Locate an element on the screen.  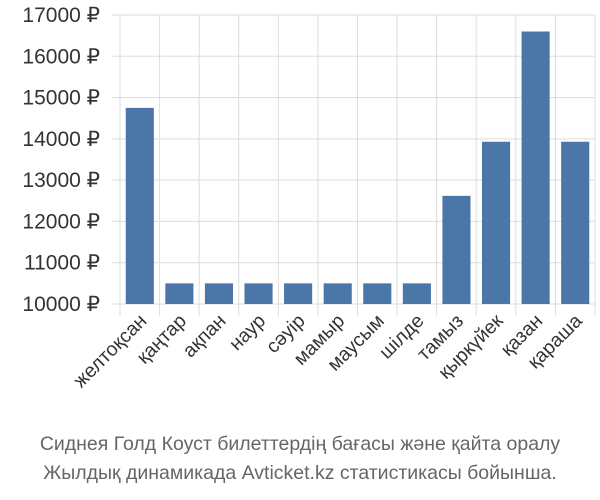
x-tick-label: наур is located at coordinates (247, 332).